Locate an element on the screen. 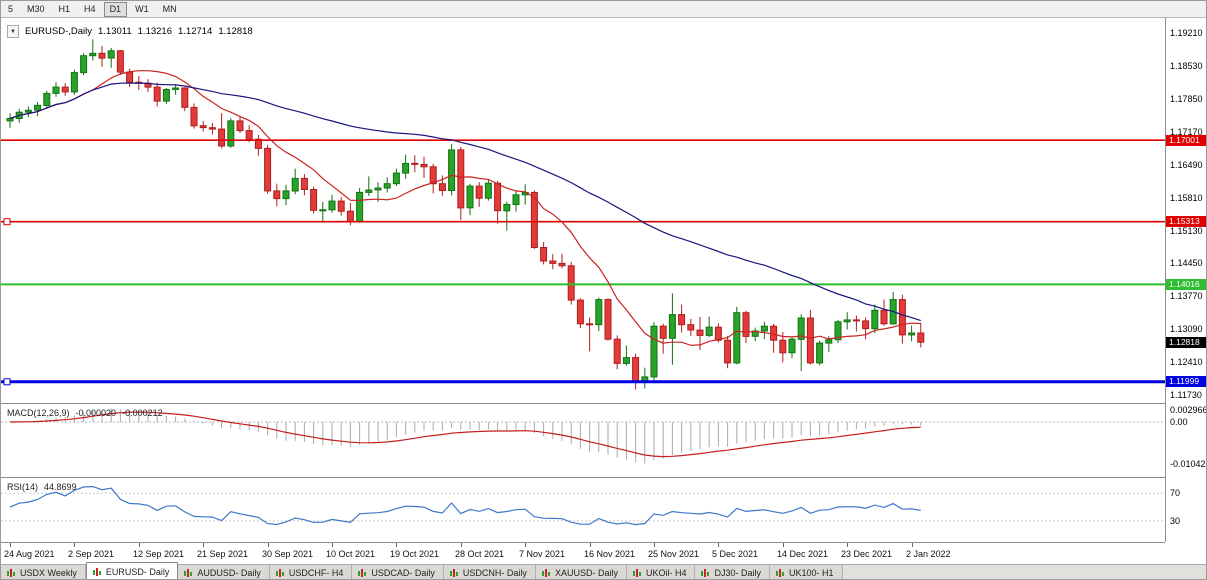 This screenshot has height=580, width=1207. time-axis-label: 25 Nov 2021 is located at coordinates (674, 554).